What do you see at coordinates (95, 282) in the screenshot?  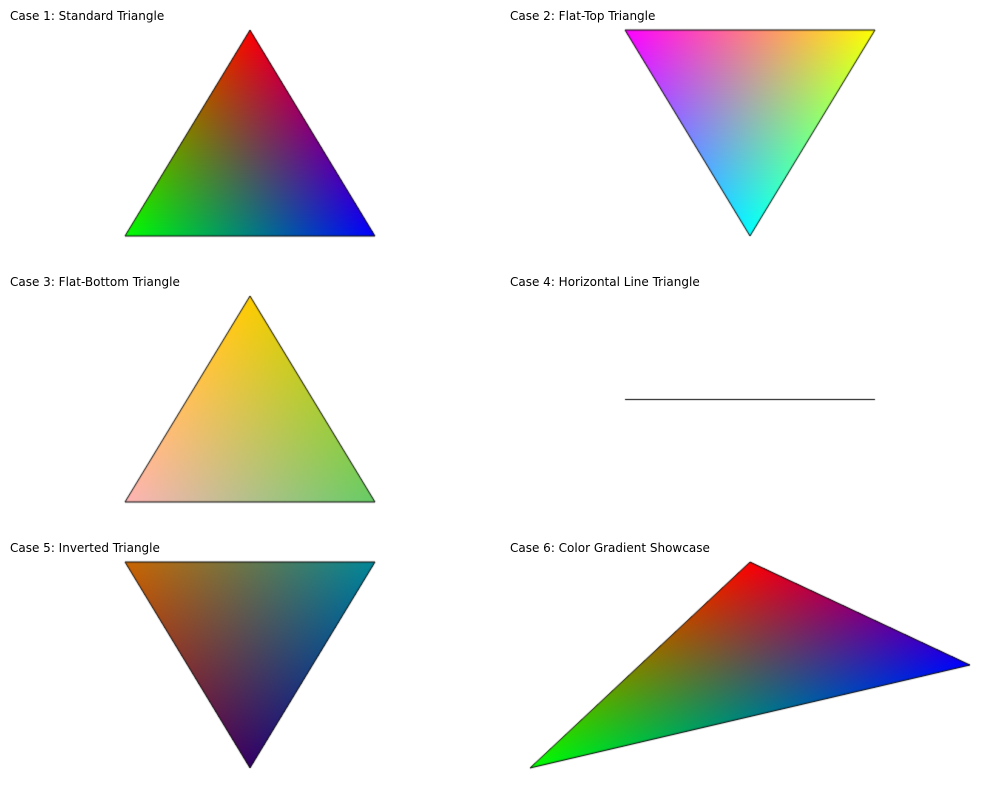 I see `case-3-title: Case 3: Flat-Bottom Triangle` at bounding box center [95, 282].